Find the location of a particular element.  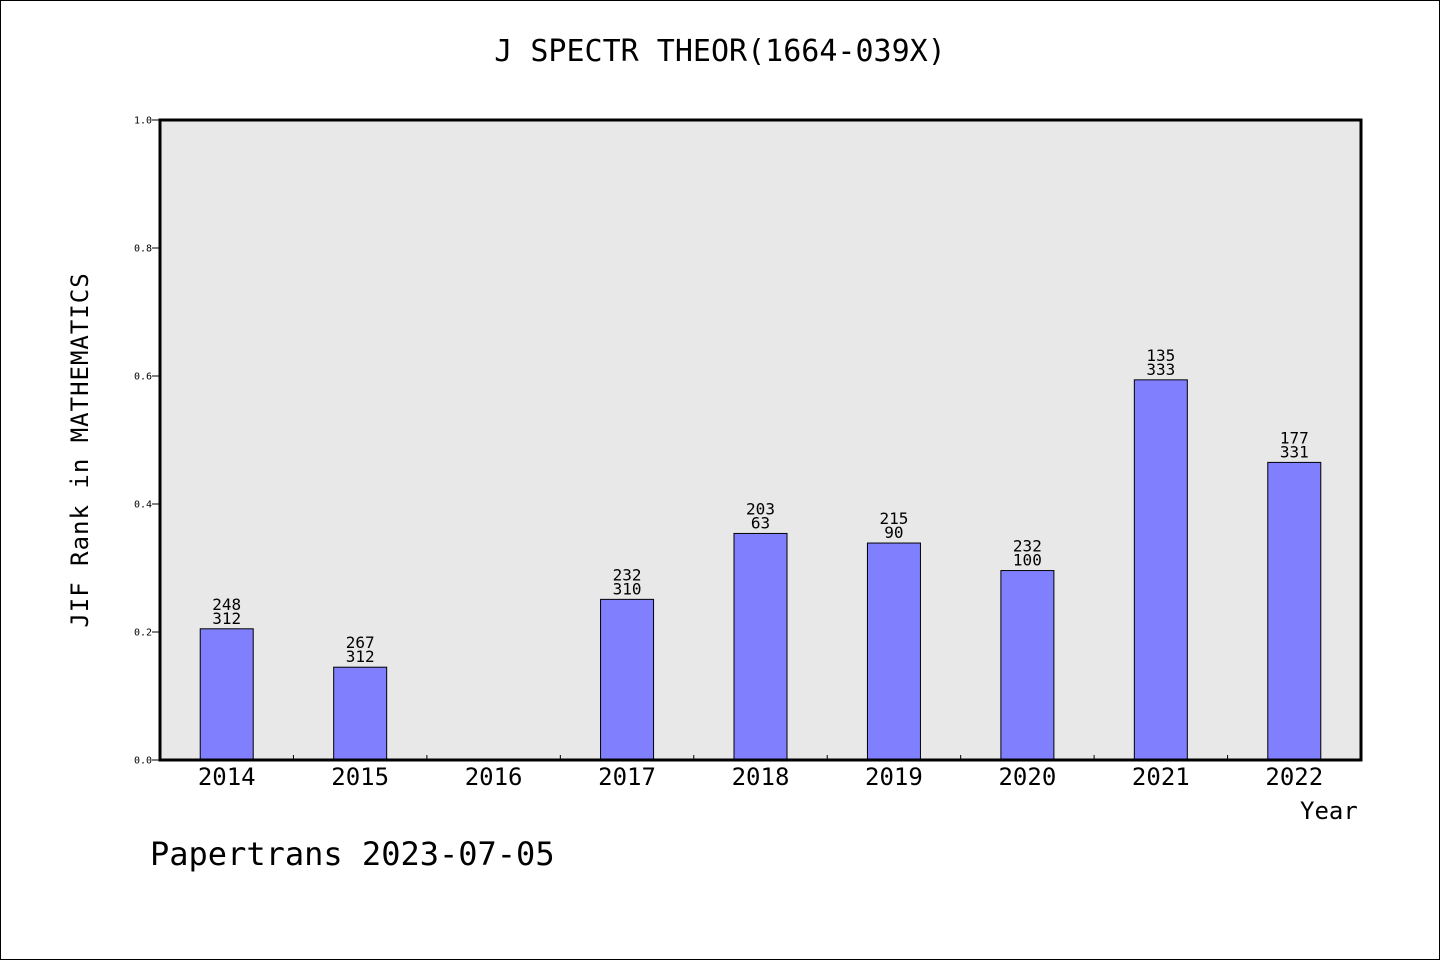

x-tick-label: 2015 is located at coordinates (360, 777).